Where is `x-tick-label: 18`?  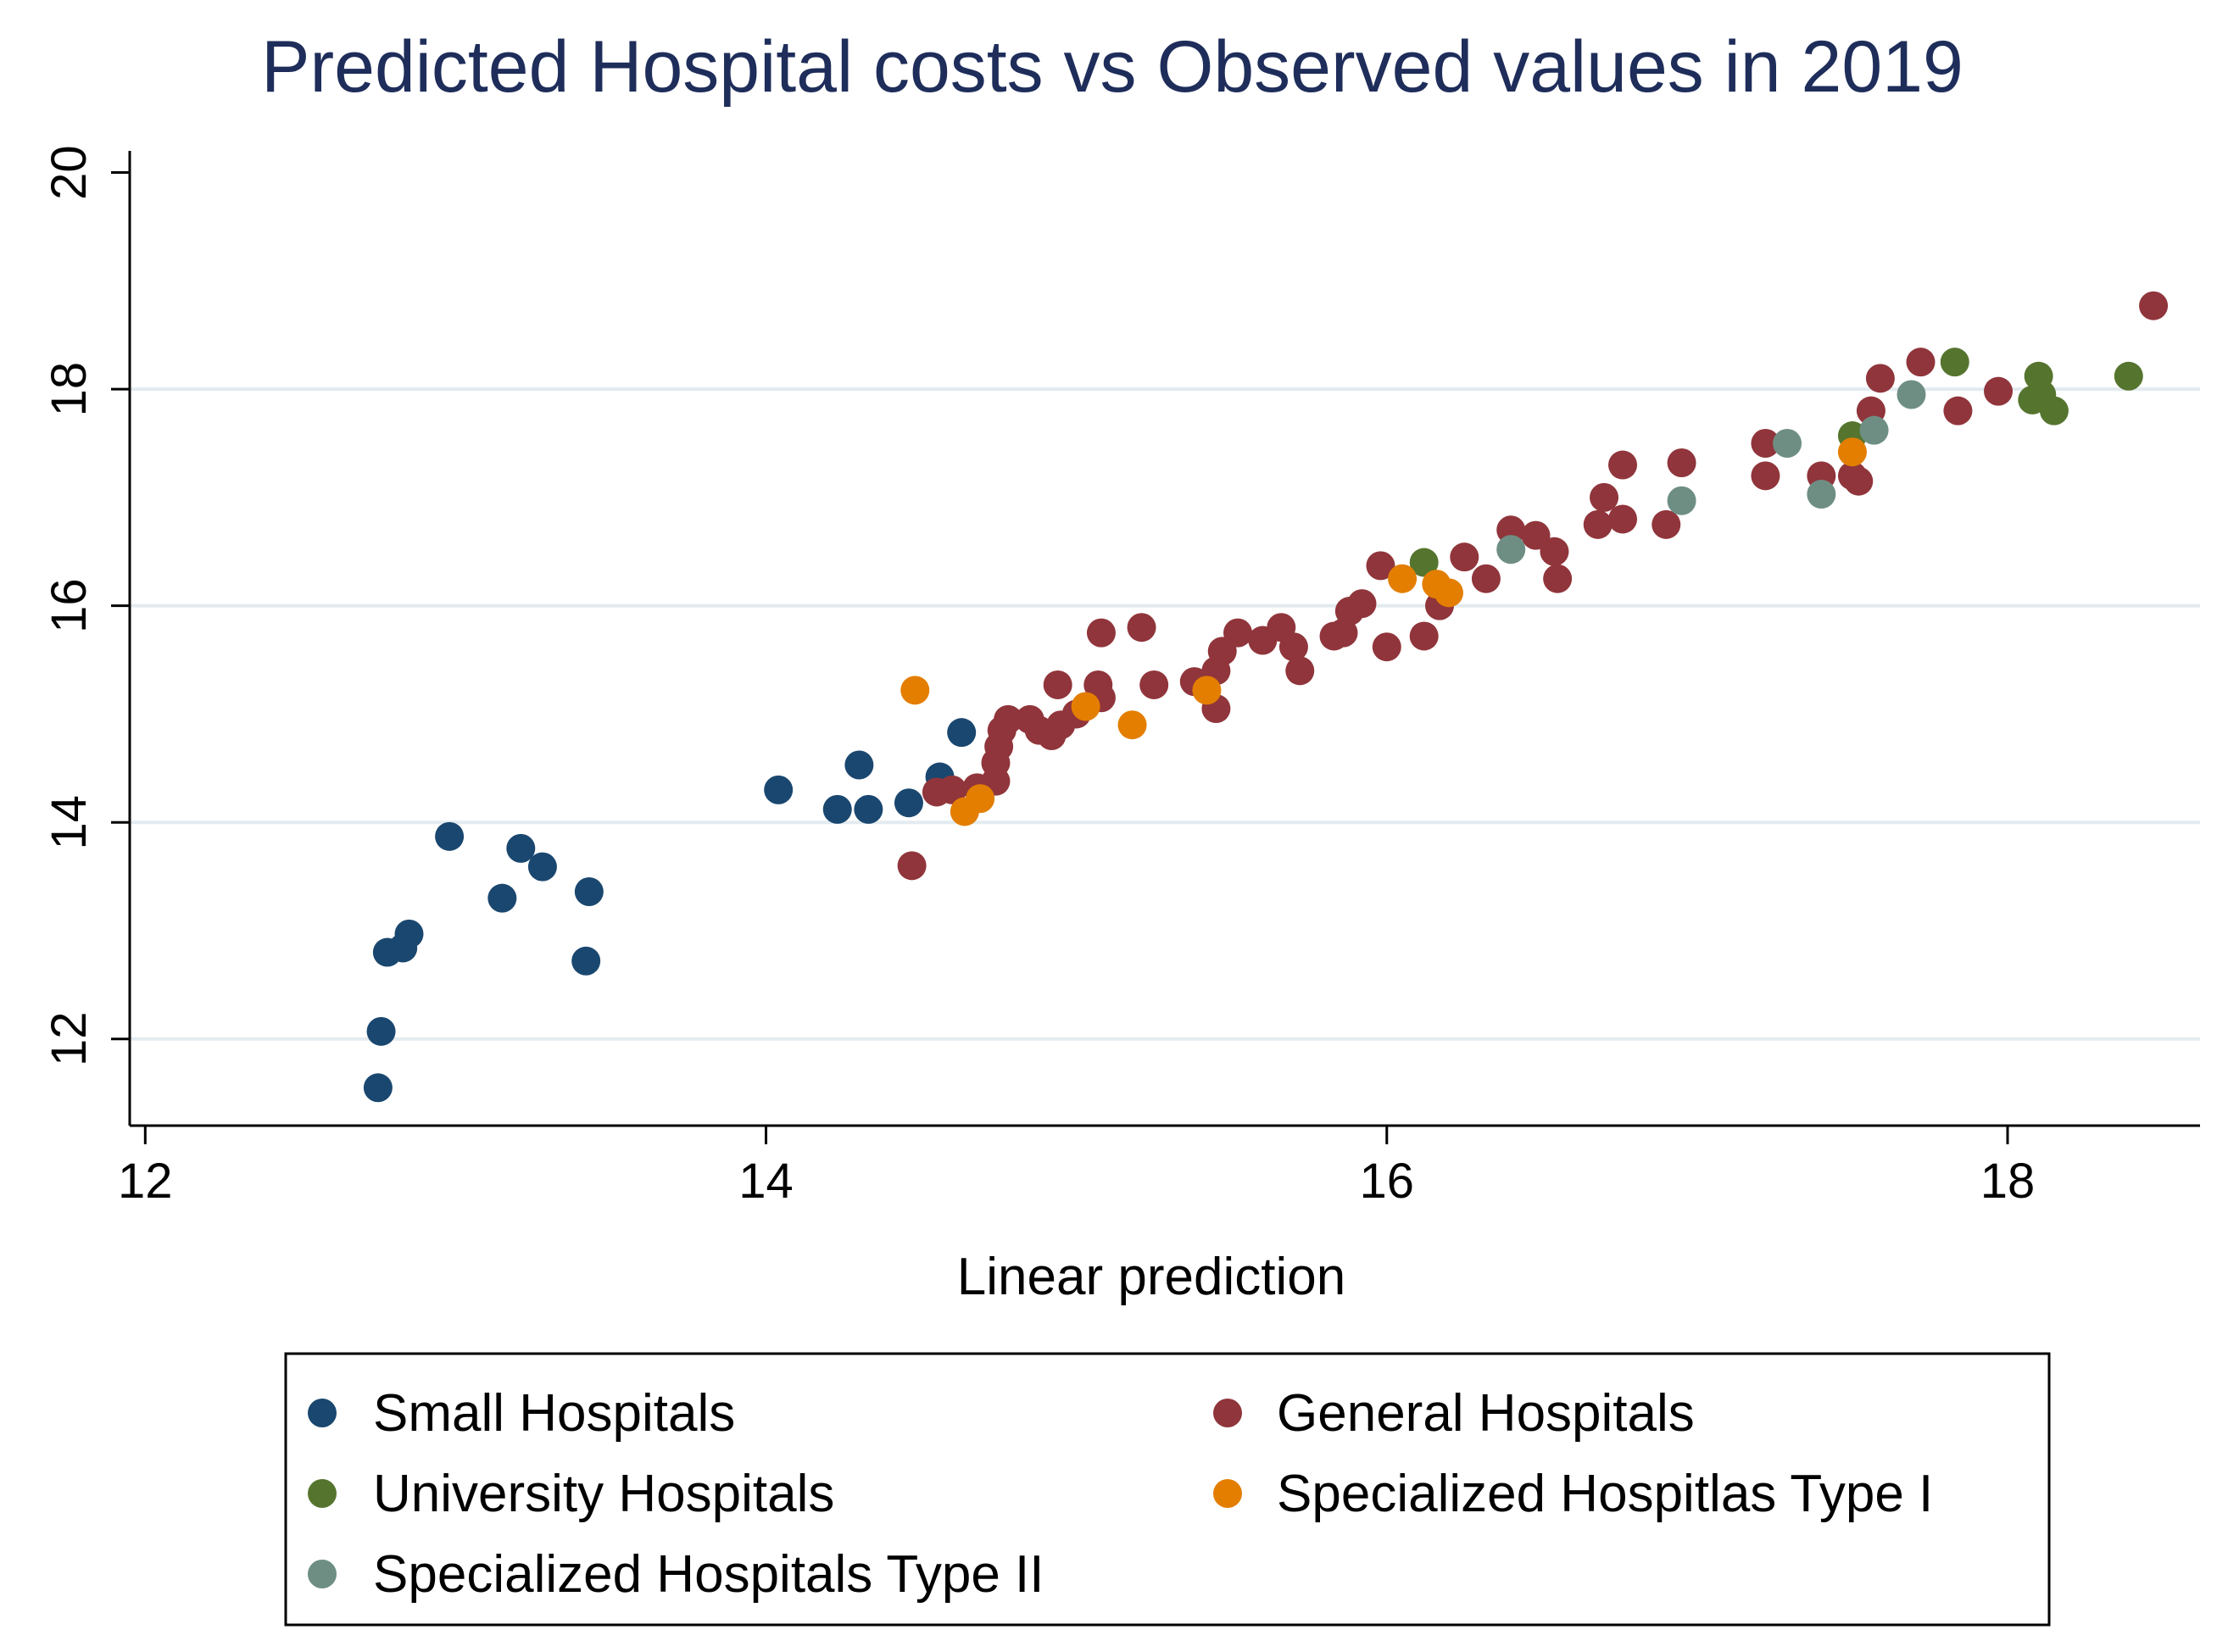
x-tick-label: 18 is located at coordinates (2008, 1181).